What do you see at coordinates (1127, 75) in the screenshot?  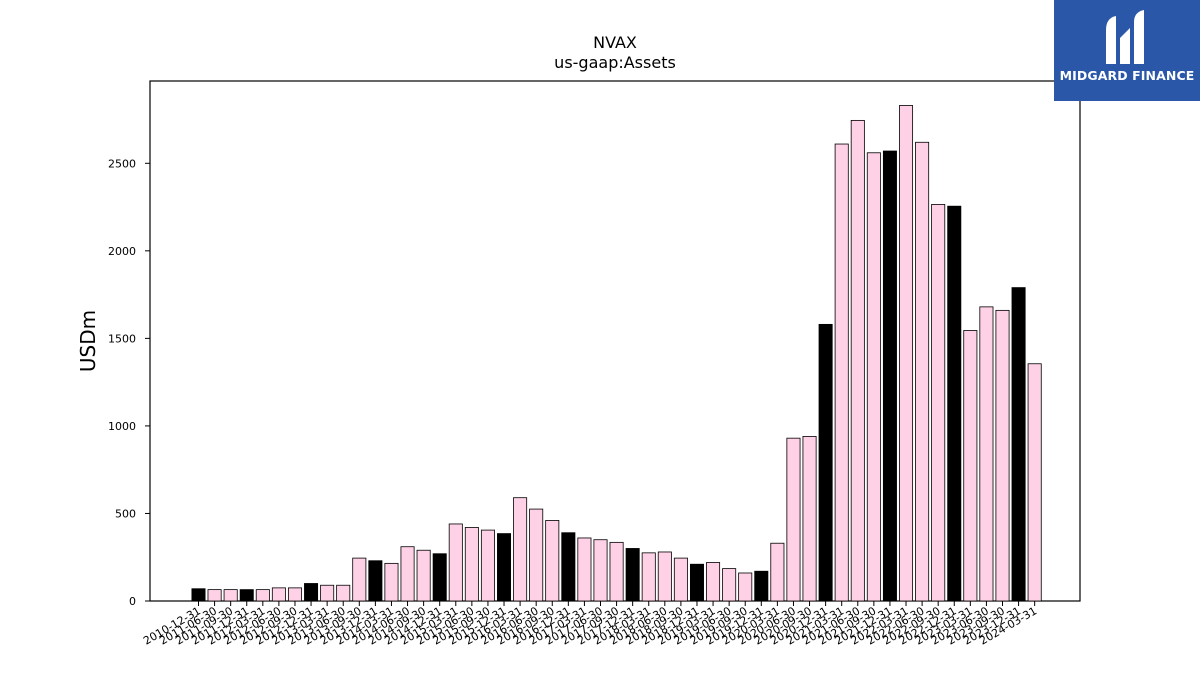 I see `brand-name: MIDGARD FINANCE` at bounding box center [1127, 75].